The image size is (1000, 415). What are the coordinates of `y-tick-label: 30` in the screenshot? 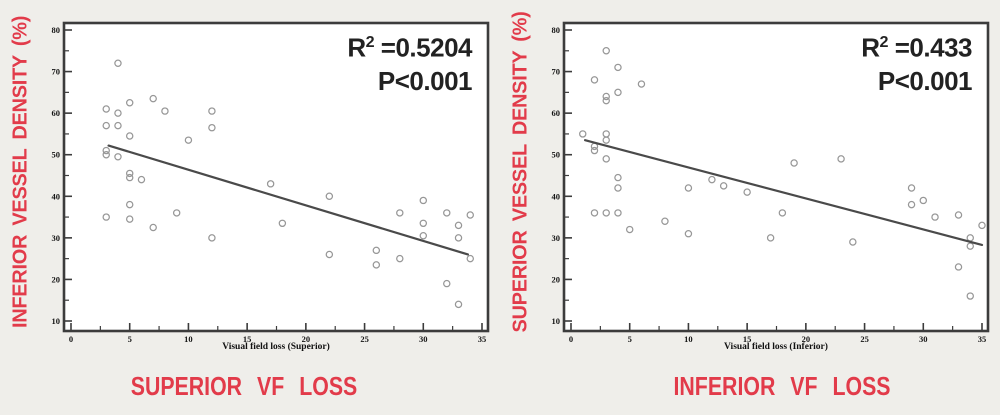 It's located at (556, 238).